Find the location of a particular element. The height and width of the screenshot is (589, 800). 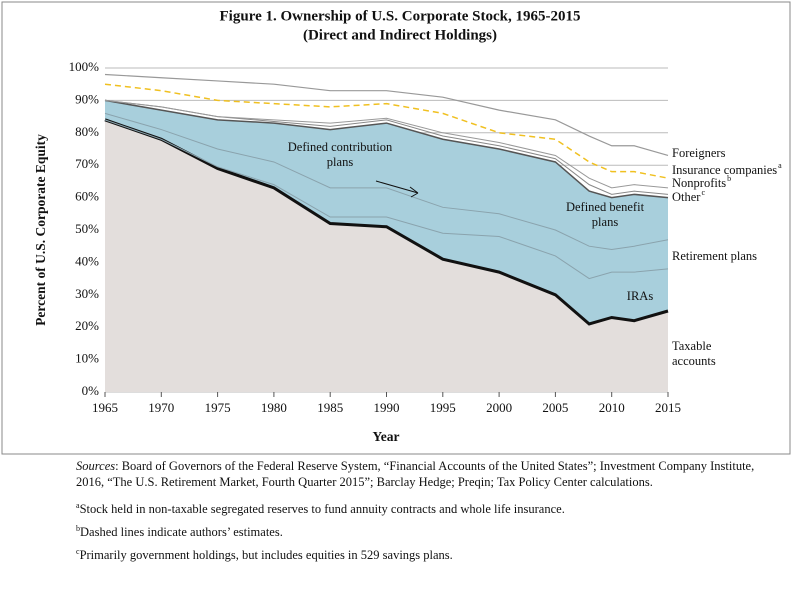

series-label: Nonprofits is located at coordinates (699, 183).